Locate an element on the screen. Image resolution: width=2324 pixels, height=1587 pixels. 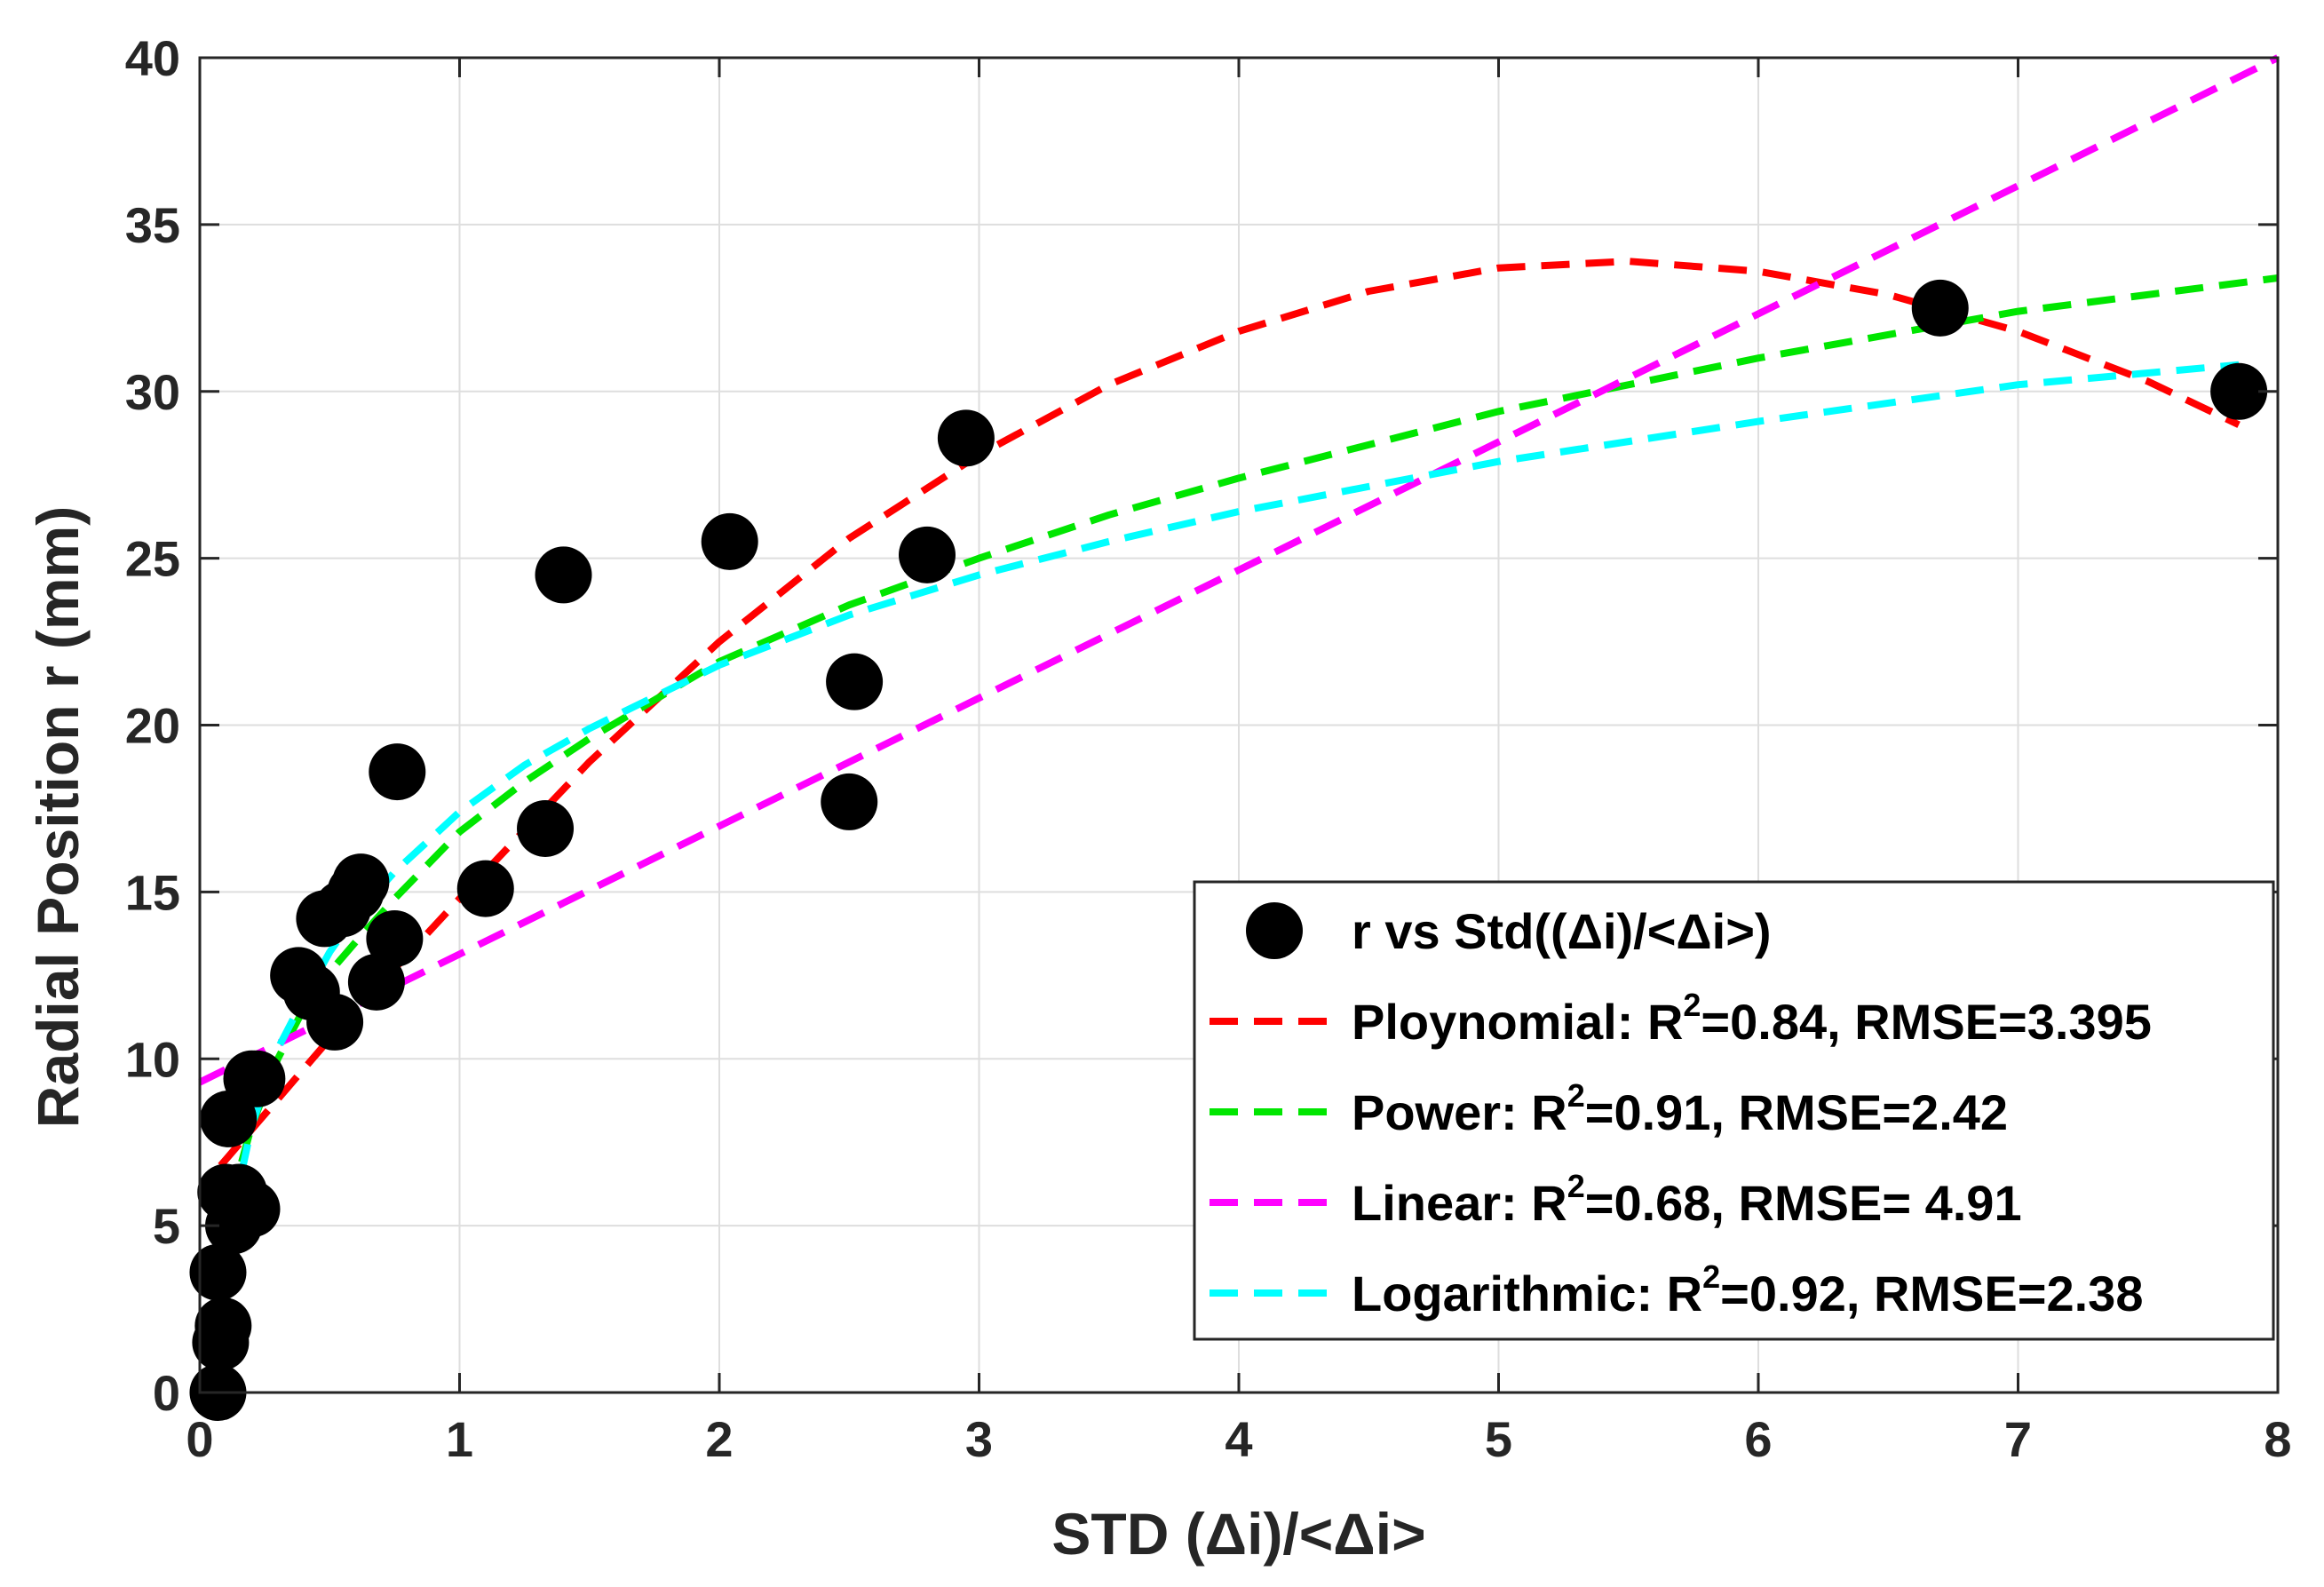
y-tick-label: 10 is located at coordinates (153, 1059).